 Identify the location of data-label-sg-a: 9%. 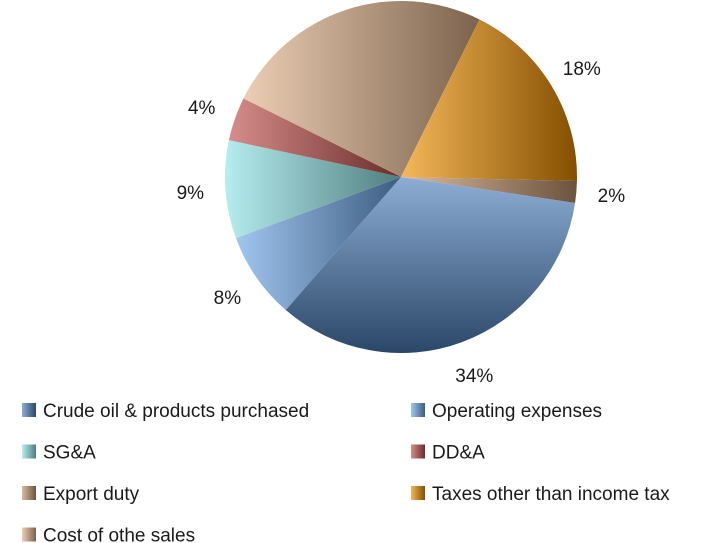
(191, 193).